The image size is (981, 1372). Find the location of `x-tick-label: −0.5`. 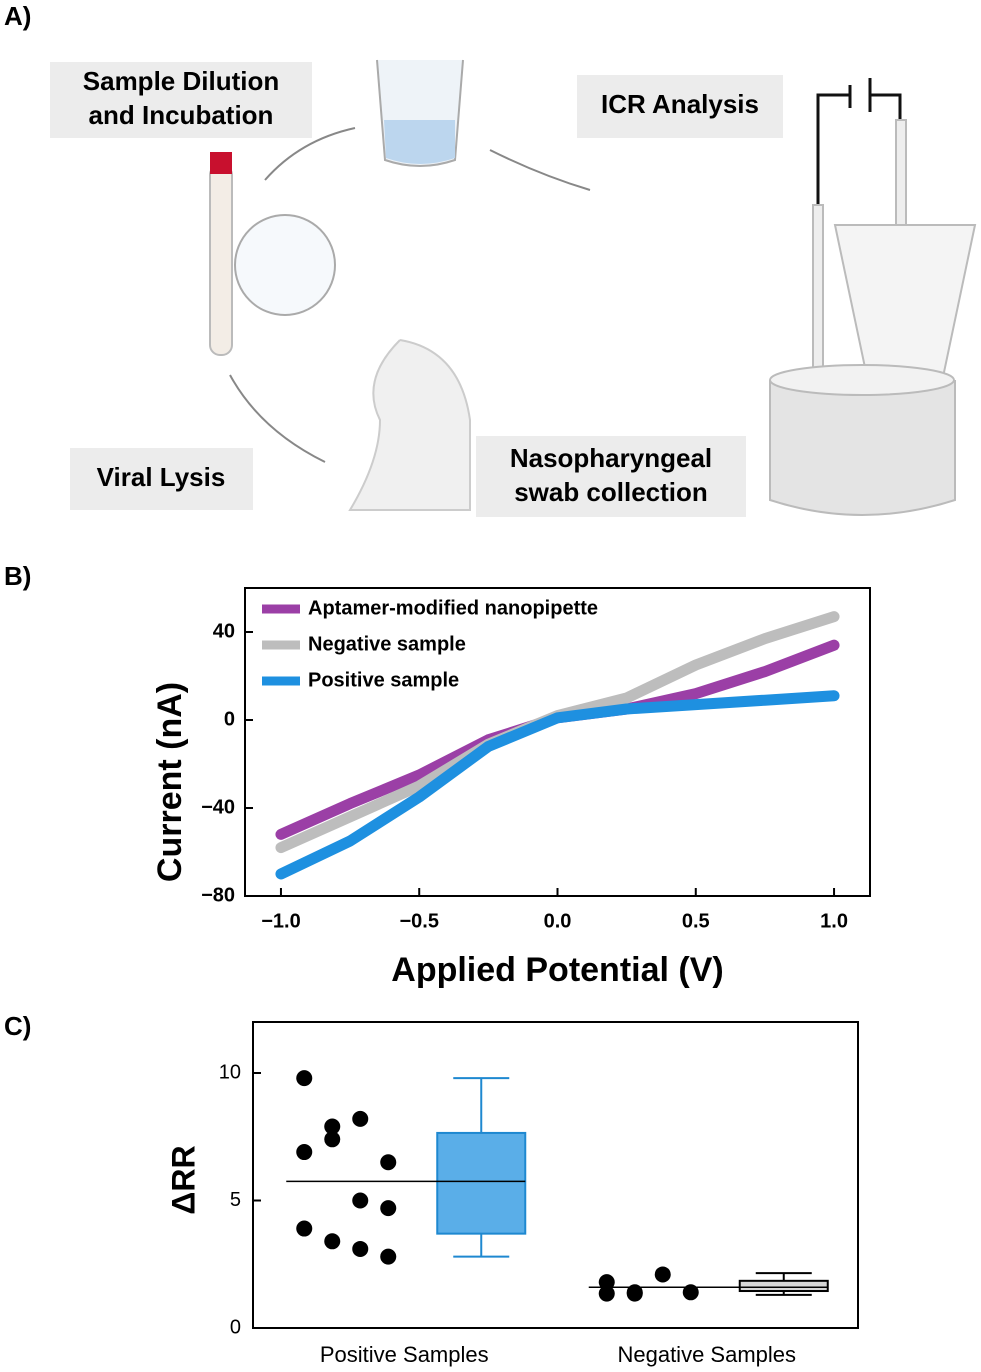

x-tick-label: −0.5 is located at coordinates (418, 921).